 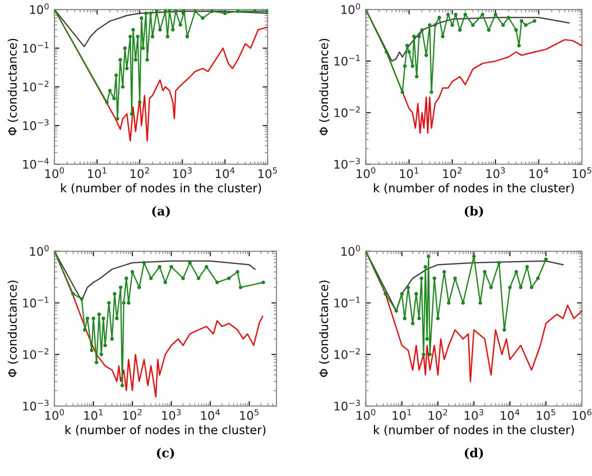 I want to click on x-tick-label: 10$^{6}$, so click(x=582, y=414).